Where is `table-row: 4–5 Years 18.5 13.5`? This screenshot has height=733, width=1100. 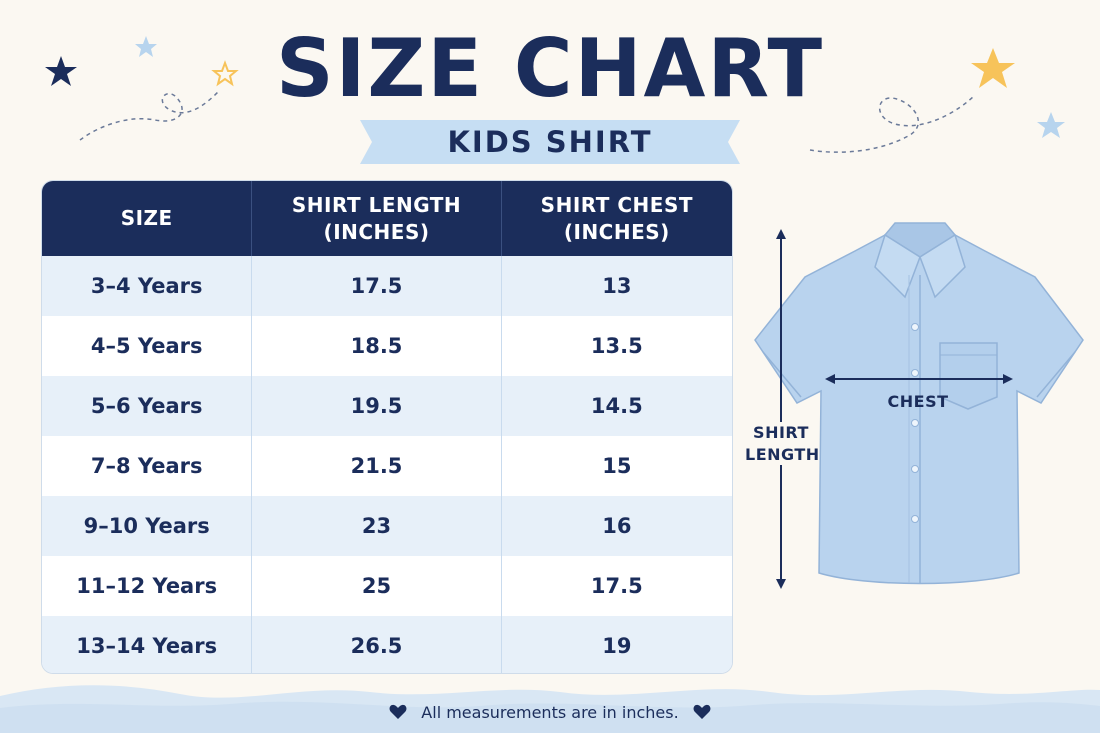
table-row: 4–5 Years 18.5 13.5 is located at coordinates (387, 346).